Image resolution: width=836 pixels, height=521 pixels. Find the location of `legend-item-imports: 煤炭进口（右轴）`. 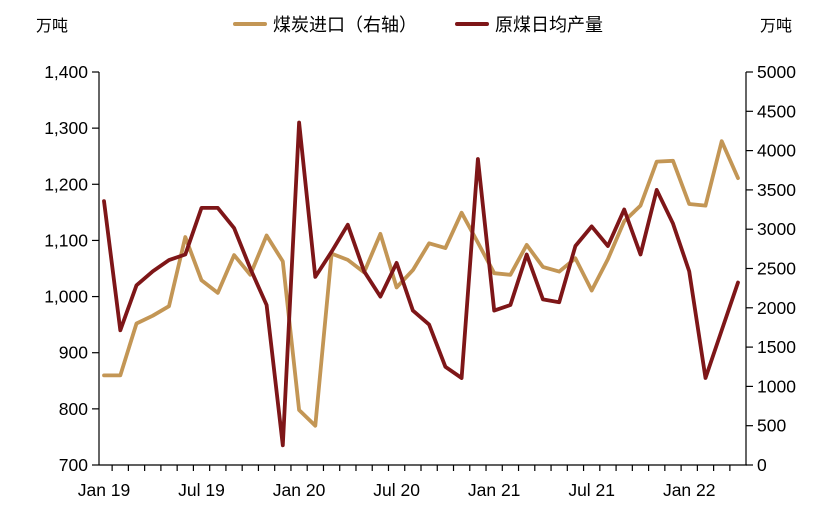

legend-item-imports: 煤炭进口（右轴） is located at coordinates (325, 24).